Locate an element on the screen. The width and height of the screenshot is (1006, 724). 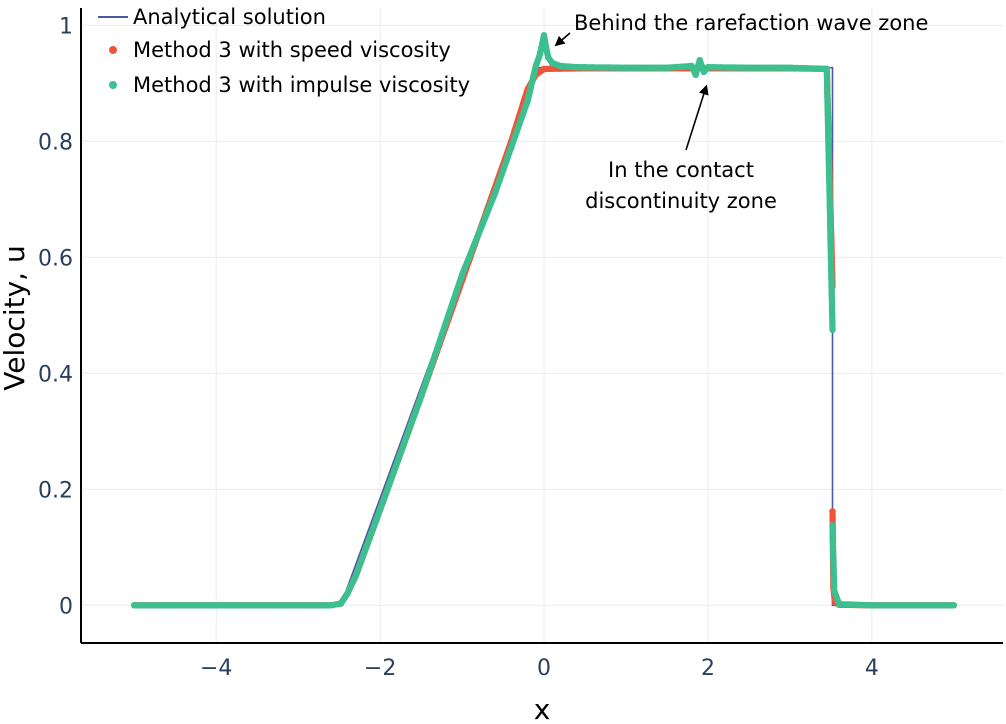
x-tick-label: 2 is located at coordinates (708, 668).